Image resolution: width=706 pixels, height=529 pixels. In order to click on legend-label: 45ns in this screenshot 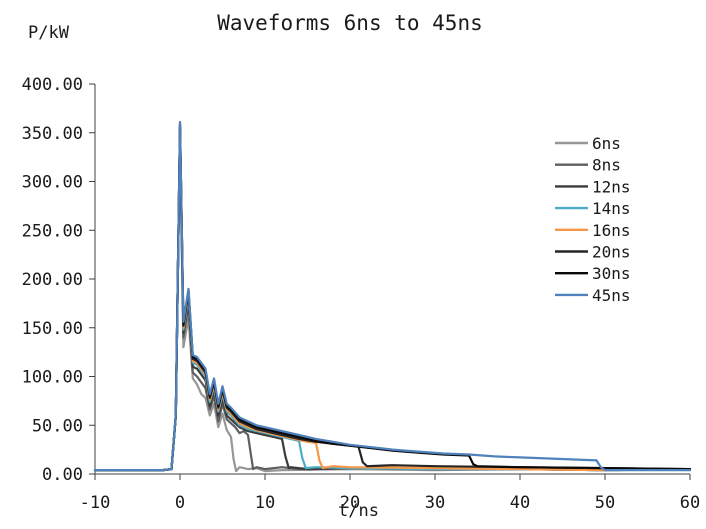, I will do `click(611, 295)`.